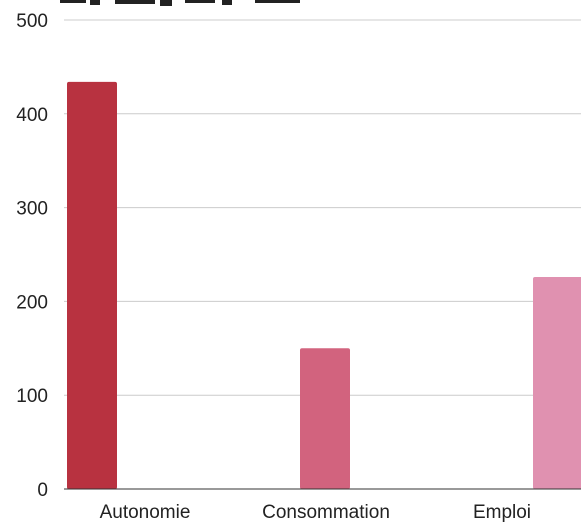 The width and height of the screenshot is (581, 523). What do you see at coordinates (326, 512) in the screenshot?
I see `x-category-label: Consommation` at bounding box center [326, 512].